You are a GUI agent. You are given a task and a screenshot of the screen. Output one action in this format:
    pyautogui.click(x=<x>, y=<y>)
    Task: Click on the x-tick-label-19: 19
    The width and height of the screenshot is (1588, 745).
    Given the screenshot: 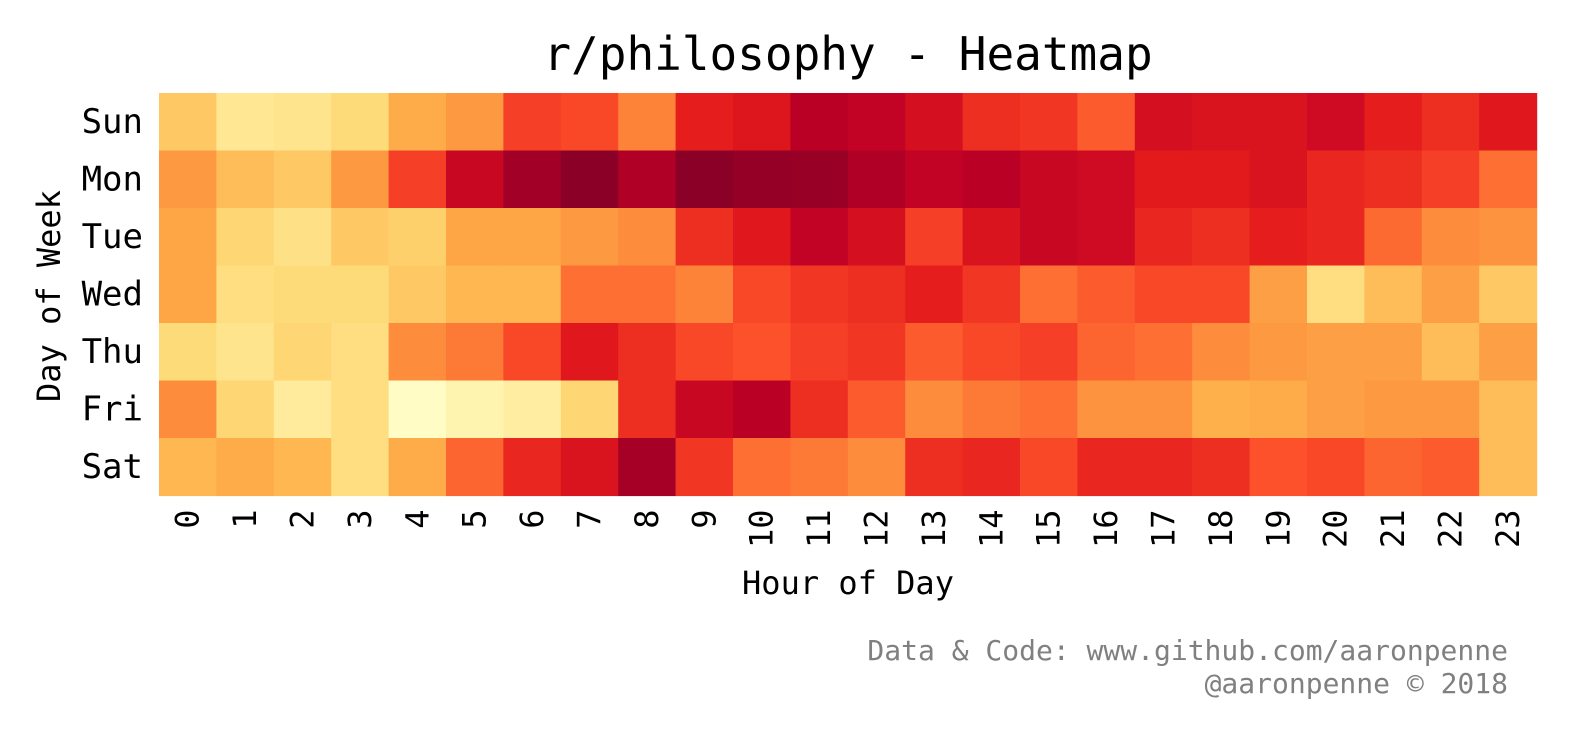 What is the action you would take?
    pyautogui.click(x=1278, y=529)
    